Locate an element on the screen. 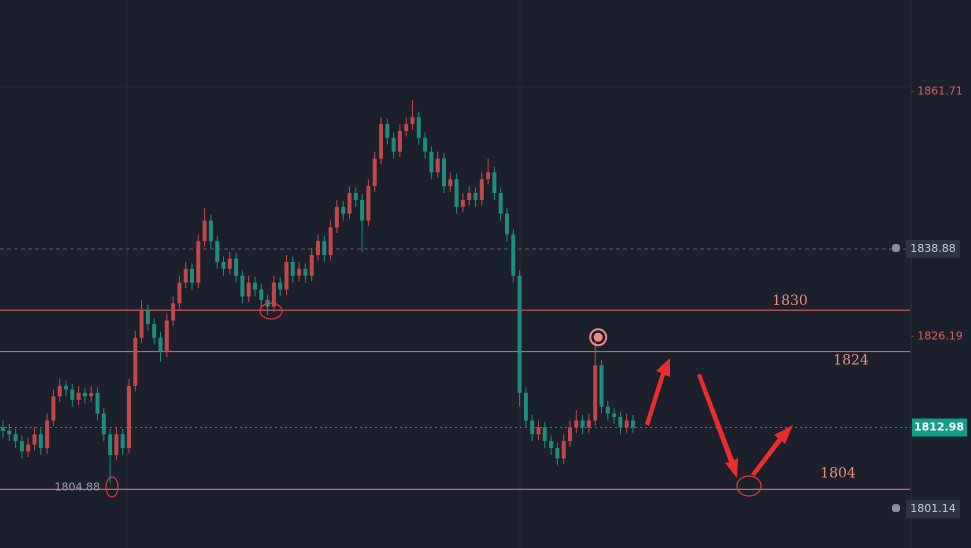 The width and height of the screenshot is (971, 548). alert-label: 1801.14 is located at coordinates (933, 508).